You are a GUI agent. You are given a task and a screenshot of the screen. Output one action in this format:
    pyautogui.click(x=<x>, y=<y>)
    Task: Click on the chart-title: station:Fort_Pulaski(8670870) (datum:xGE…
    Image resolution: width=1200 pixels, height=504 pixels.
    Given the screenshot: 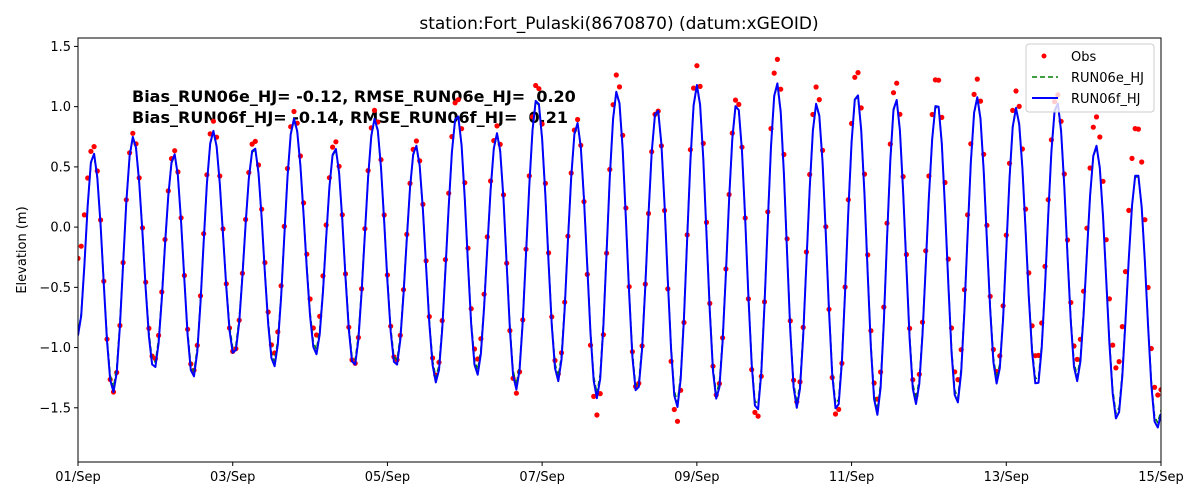 What is the action you would take?
    pyautogui.click(x=618, y=24)
    